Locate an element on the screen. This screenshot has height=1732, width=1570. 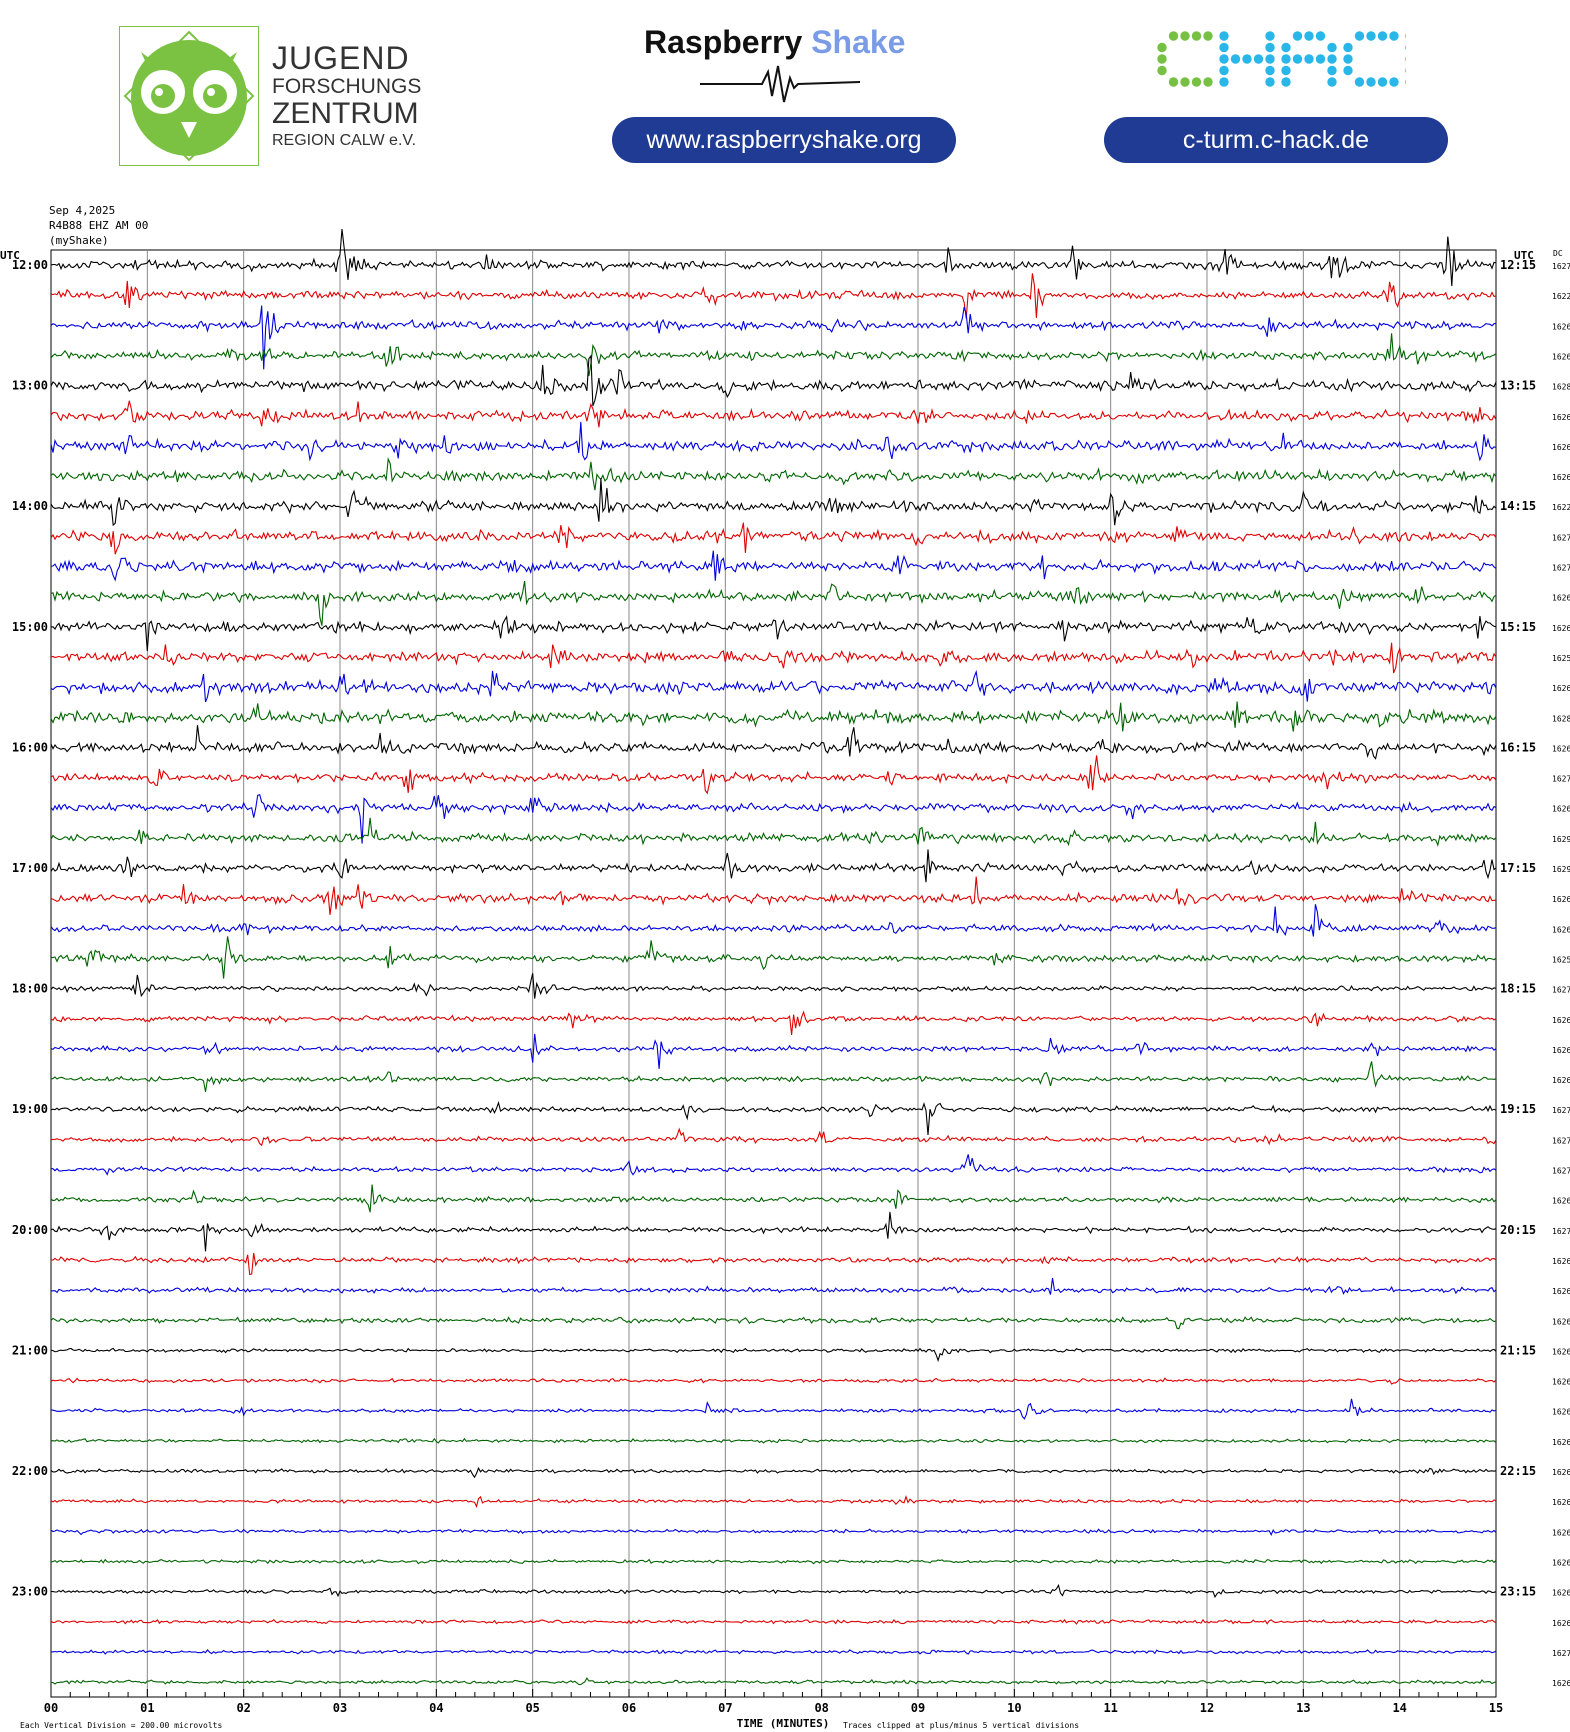
hour-label-right: 12:15 is located at coordinates (1518, 265).